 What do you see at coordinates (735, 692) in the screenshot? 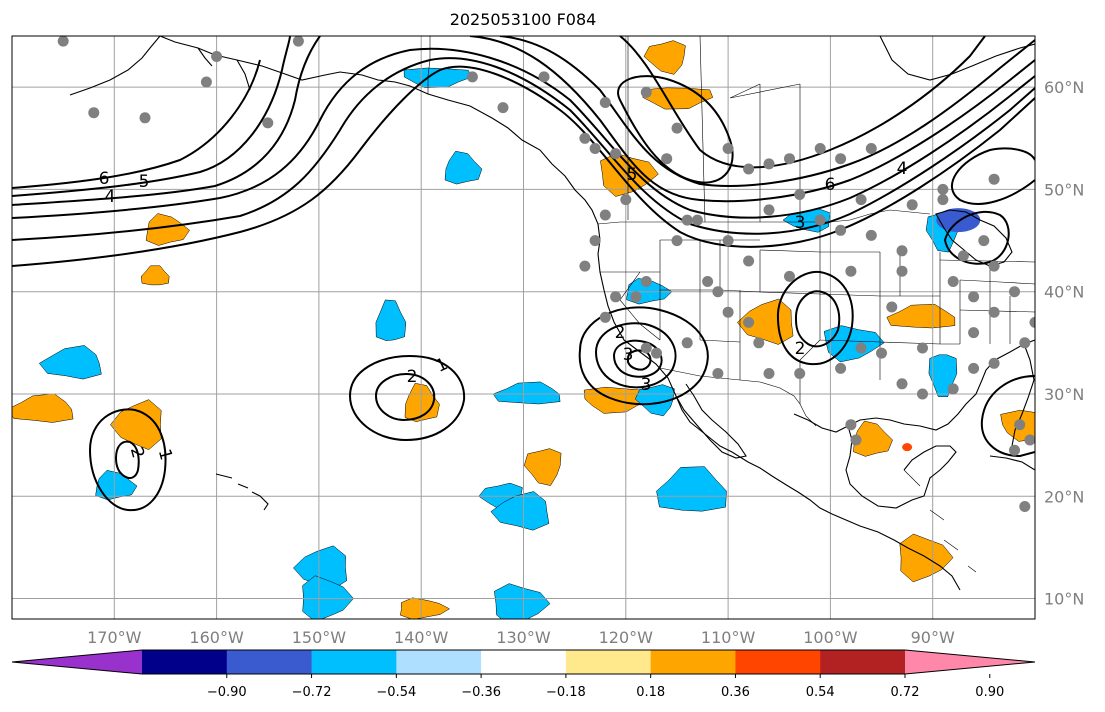
I see `colorbar-tick-label: 0.36` at bounding box center [735, 692].